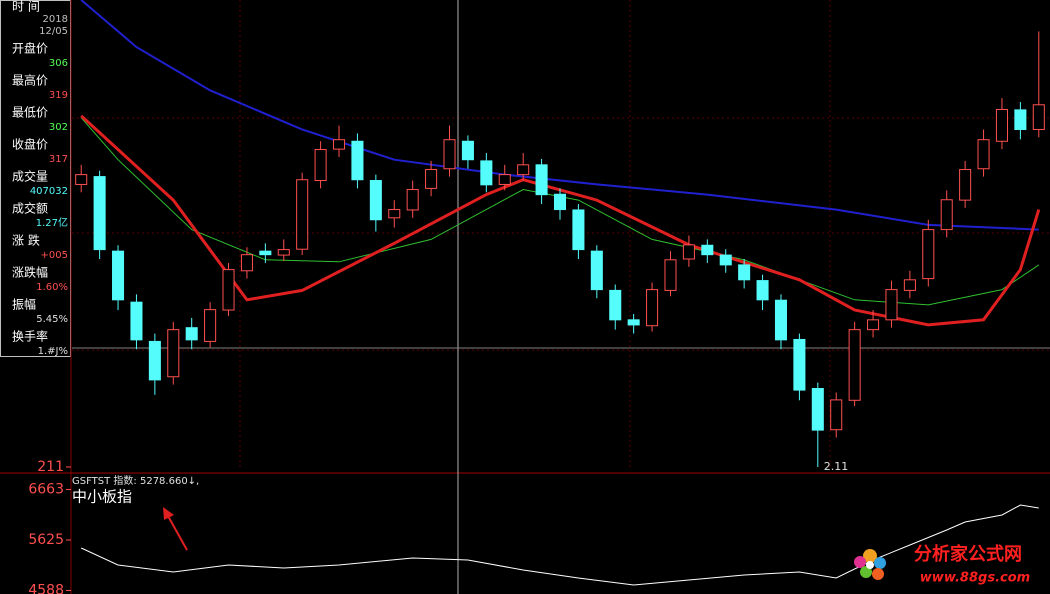 The width and height of the screenshot is (1050, 594). What do you see at coordinates (58, 127) in the screenshot?
I see `info-value: 302` at bounding box center [58, 127].